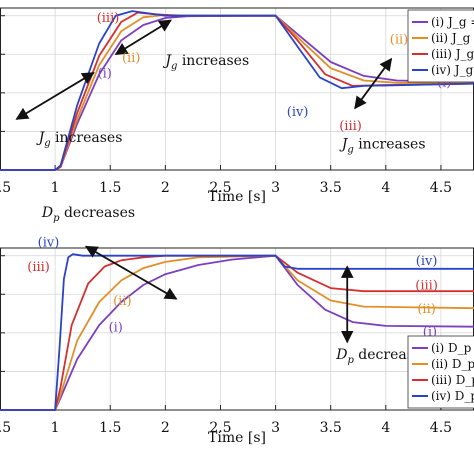 The height and width of the screenshot is (474, 474). I want to click on legend-entry: (iv) D_p =, so click(452, 396).